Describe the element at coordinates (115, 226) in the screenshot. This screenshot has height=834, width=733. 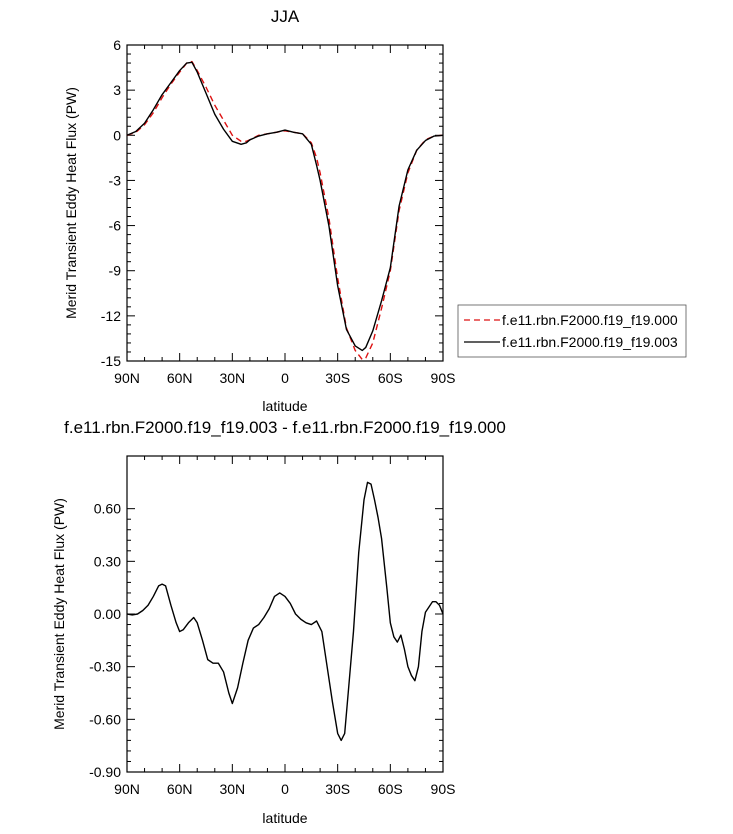
I see `y-tick-label: -6` at that location.